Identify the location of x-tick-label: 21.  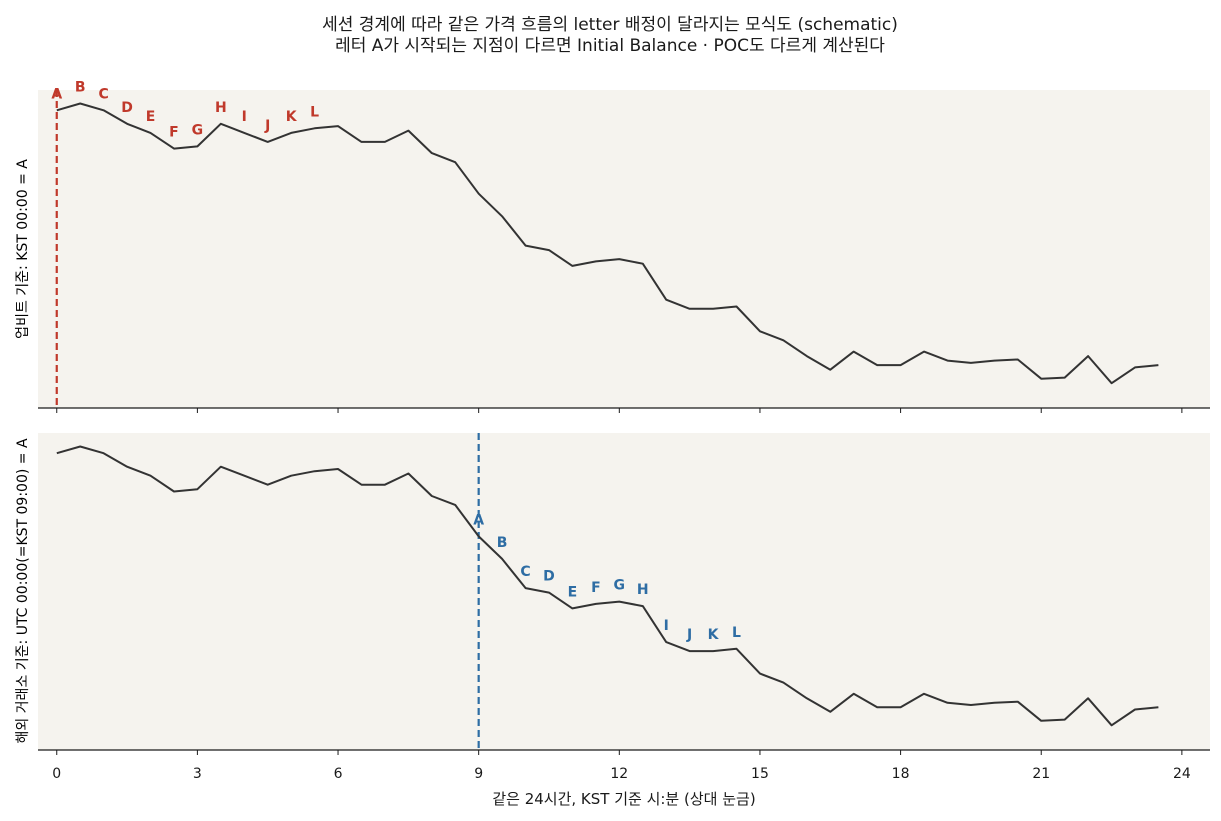
(1041, 774).